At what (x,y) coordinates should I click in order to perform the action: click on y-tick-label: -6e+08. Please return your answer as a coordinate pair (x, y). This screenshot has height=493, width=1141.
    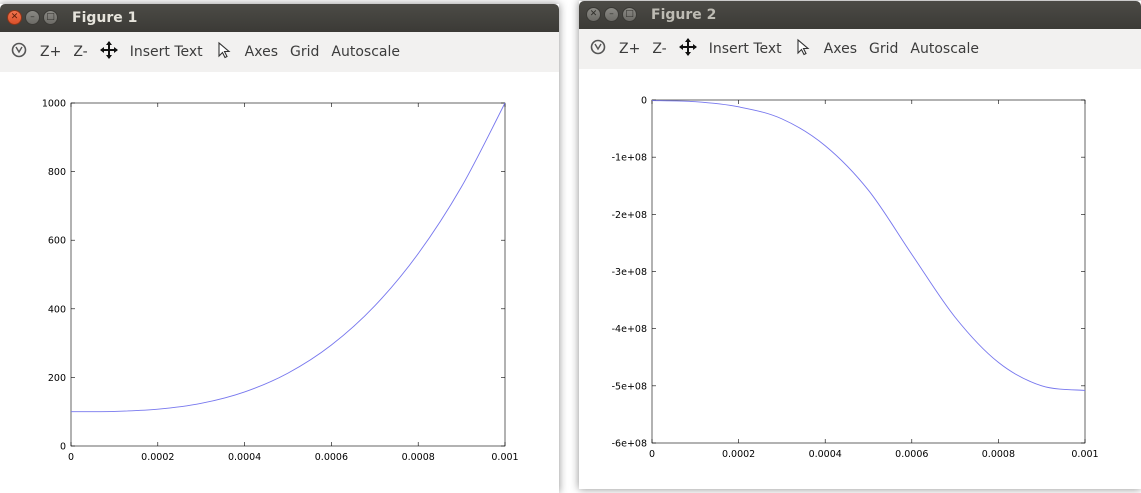
    Looking at the image, I should click on (629, 444).